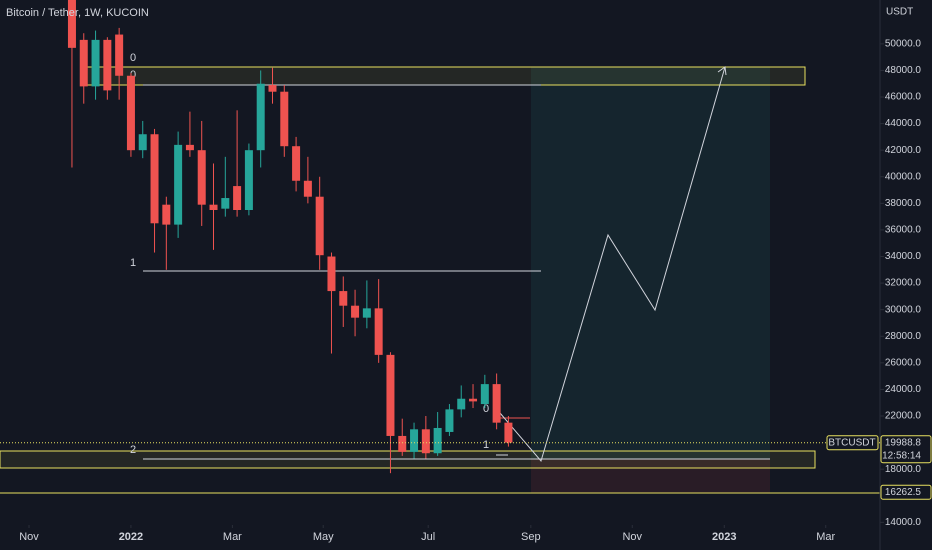  I want to click on y-tick-label: 14000.0, so click(903, 522).